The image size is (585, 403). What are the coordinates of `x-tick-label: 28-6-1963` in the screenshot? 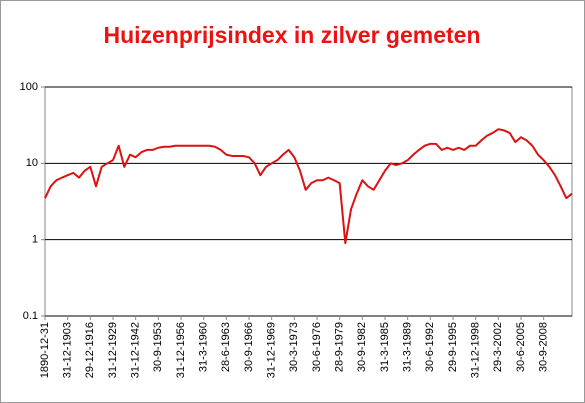 It's located at (226, 347).